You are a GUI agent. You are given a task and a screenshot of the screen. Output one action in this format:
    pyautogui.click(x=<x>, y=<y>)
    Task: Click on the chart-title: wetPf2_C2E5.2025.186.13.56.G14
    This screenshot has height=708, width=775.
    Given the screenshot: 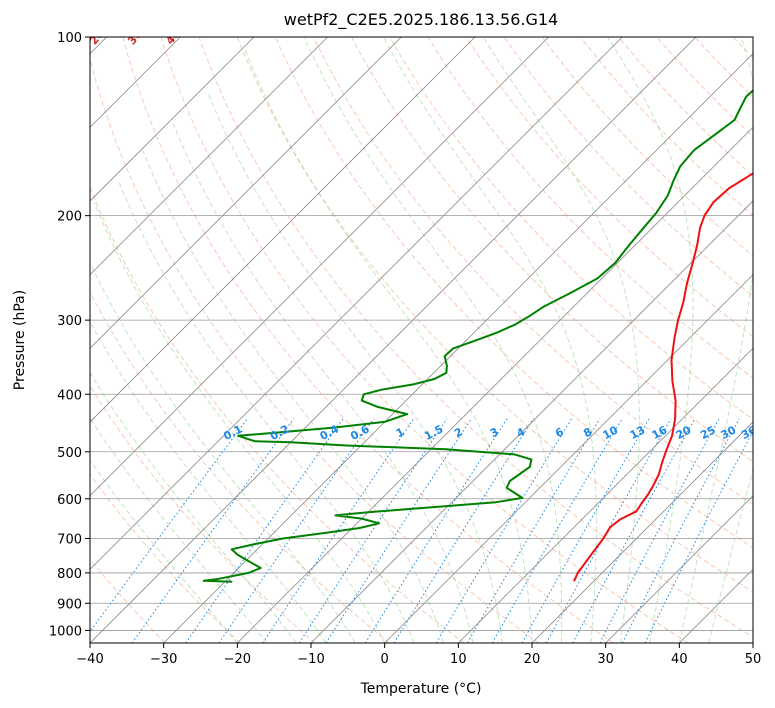 What is the action you would take?
    pyautogui.click(x=421, y=20)
    